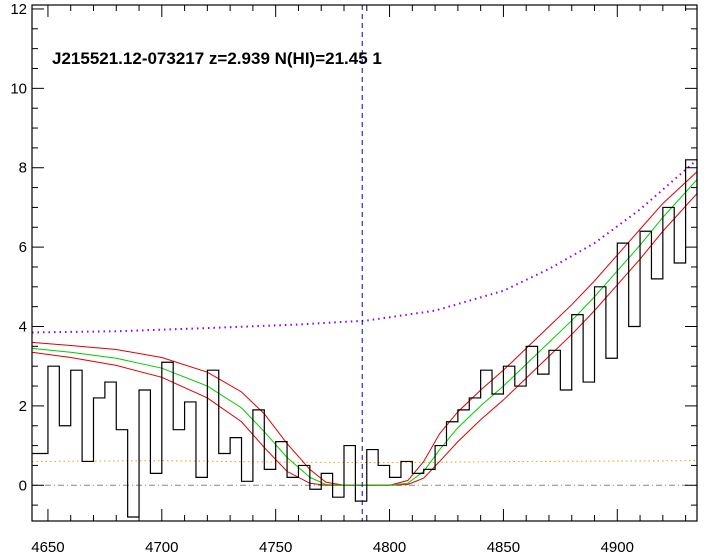 This screenshot has height=556, width=704. Describe the element at coordinates (217, 58) in the screenshot. I see `chart-title: J215521.12-073217 z=2.939 N(HI)=21.45 1` at that location.